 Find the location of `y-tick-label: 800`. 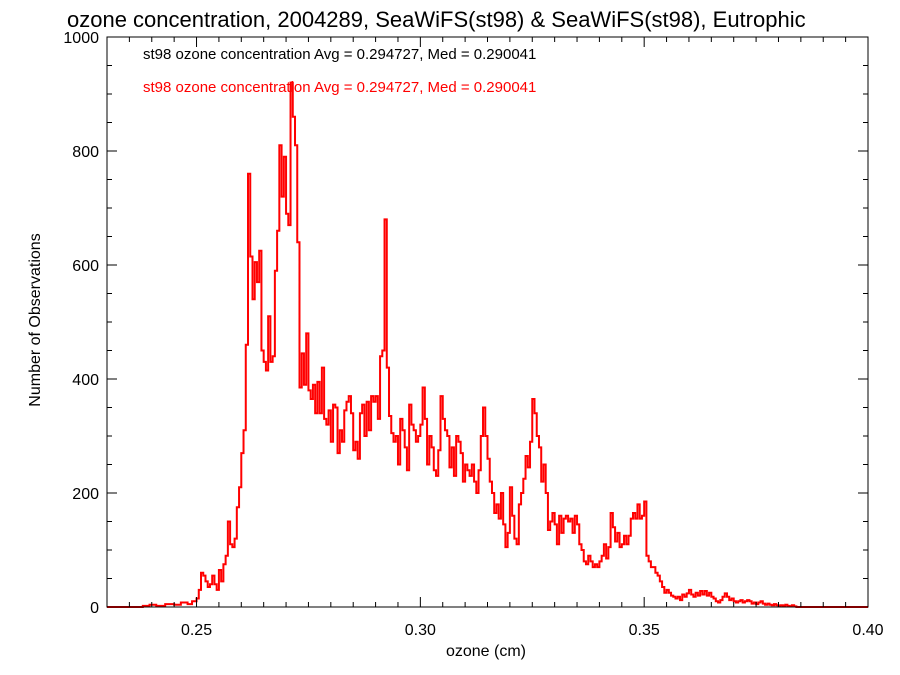

y-tick-label: 800 is located at coordinates (85, 152).